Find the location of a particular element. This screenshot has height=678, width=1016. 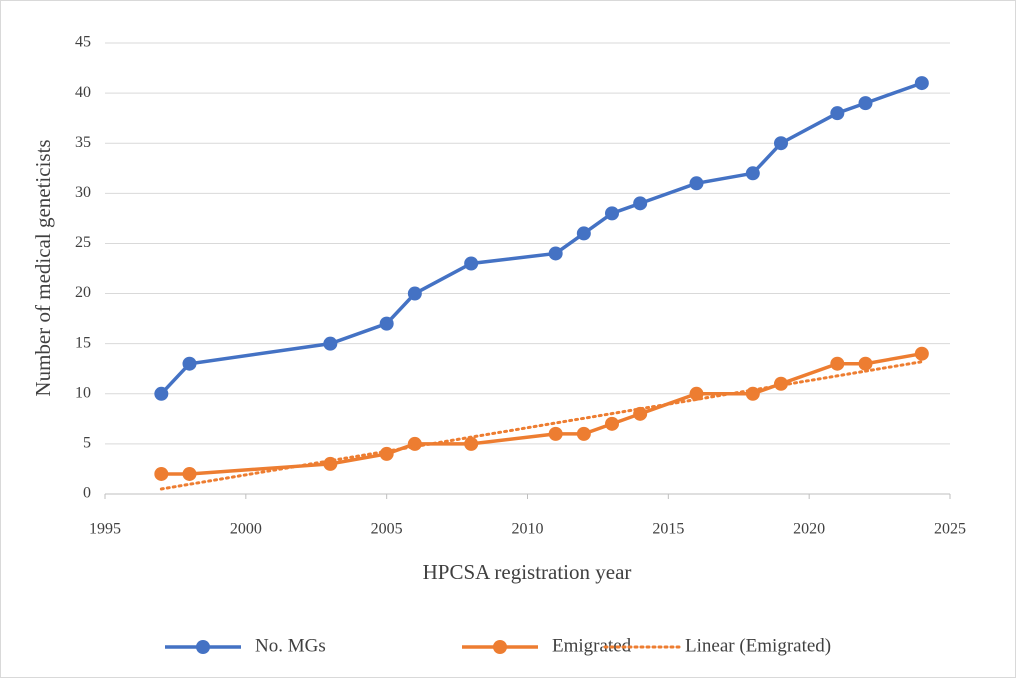

y-tick-label: 5 is located at coordinates (87, 443).